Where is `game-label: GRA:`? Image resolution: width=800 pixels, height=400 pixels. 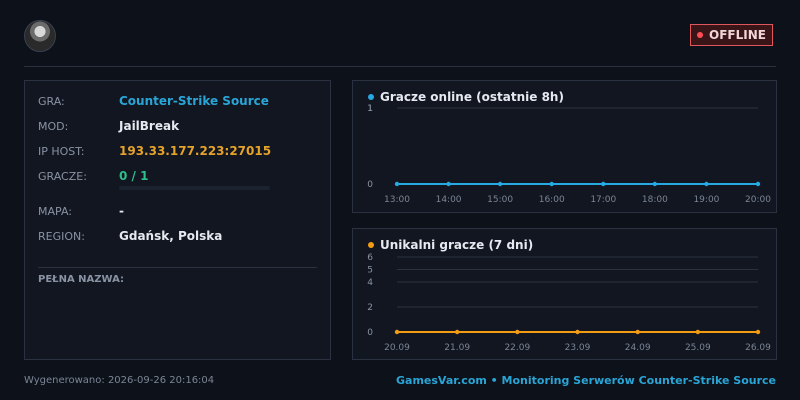
game-label: GRA: is located at coordinates (51, 101).